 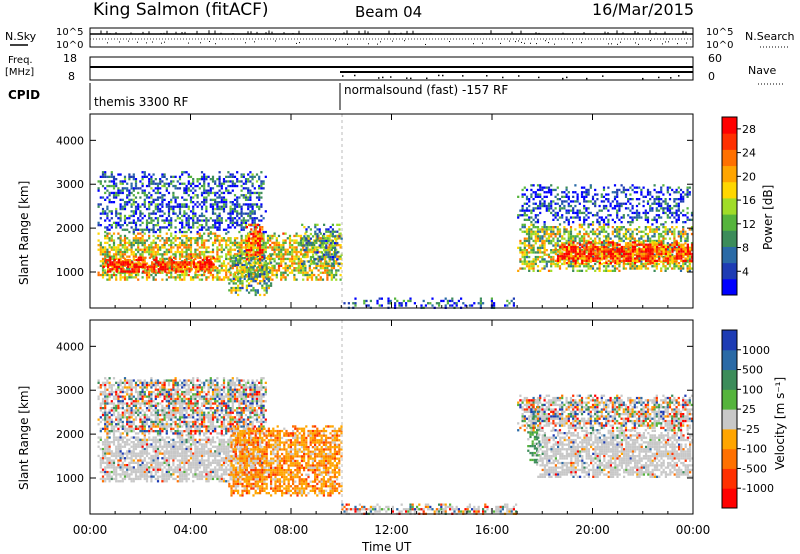 I want to click on colorbar-tick-label: -1000, so click(x=758, y=488).